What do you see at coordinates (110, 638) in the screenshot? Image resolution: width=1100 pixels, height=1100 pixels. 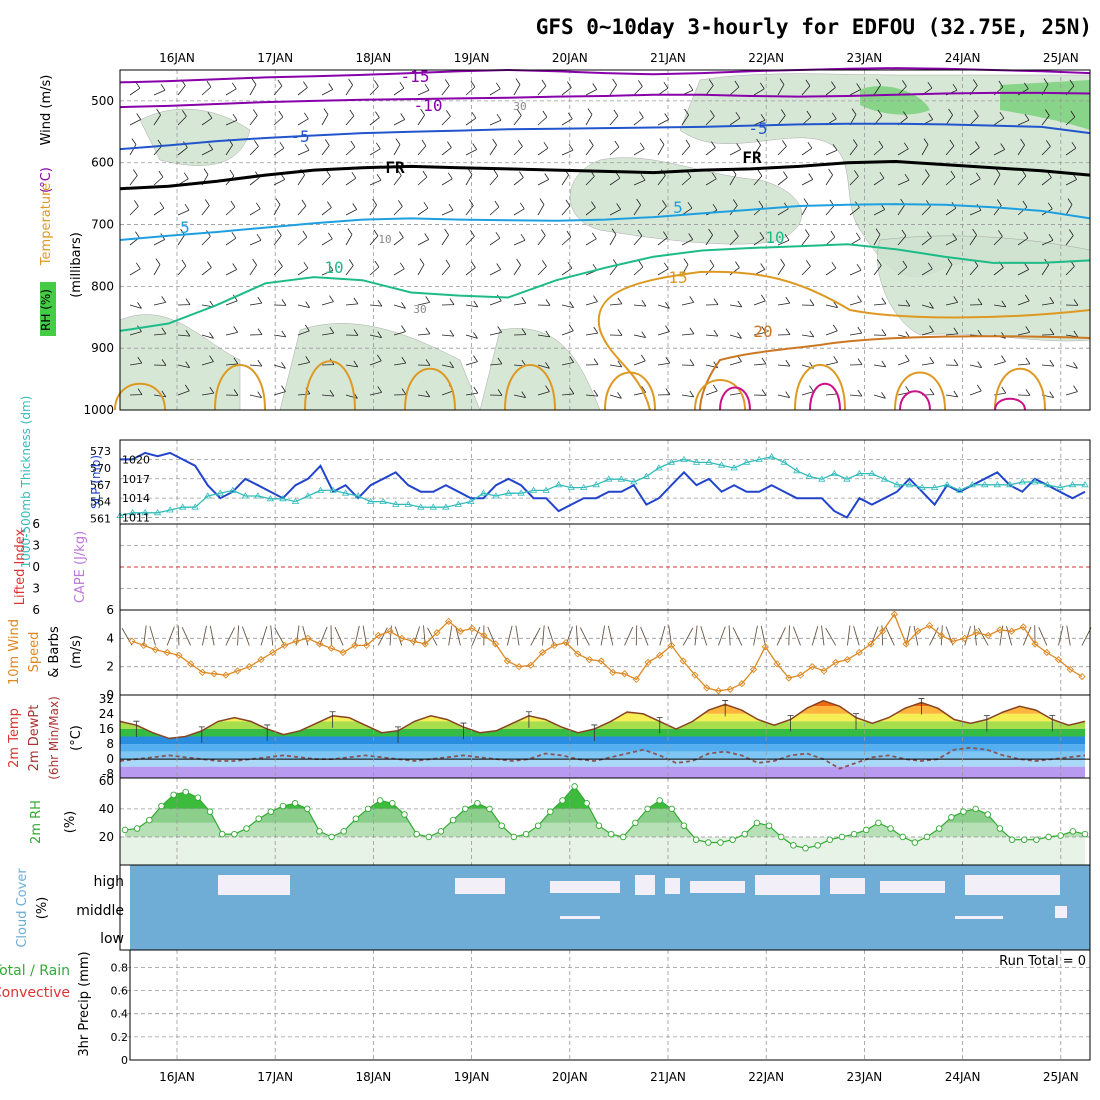 I see `ytick-wind: 4` at bounding box center [110, 638].